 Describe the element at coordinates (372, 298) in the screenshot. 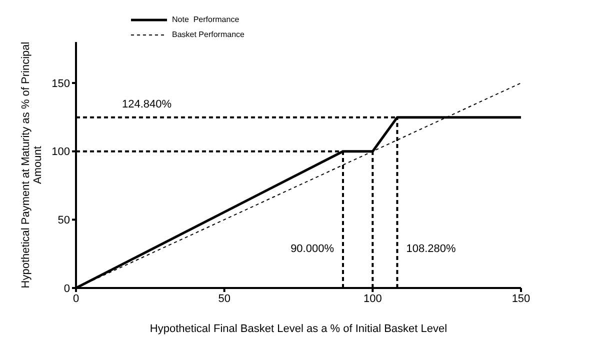

I see `x-tick-label: 100` at that location.